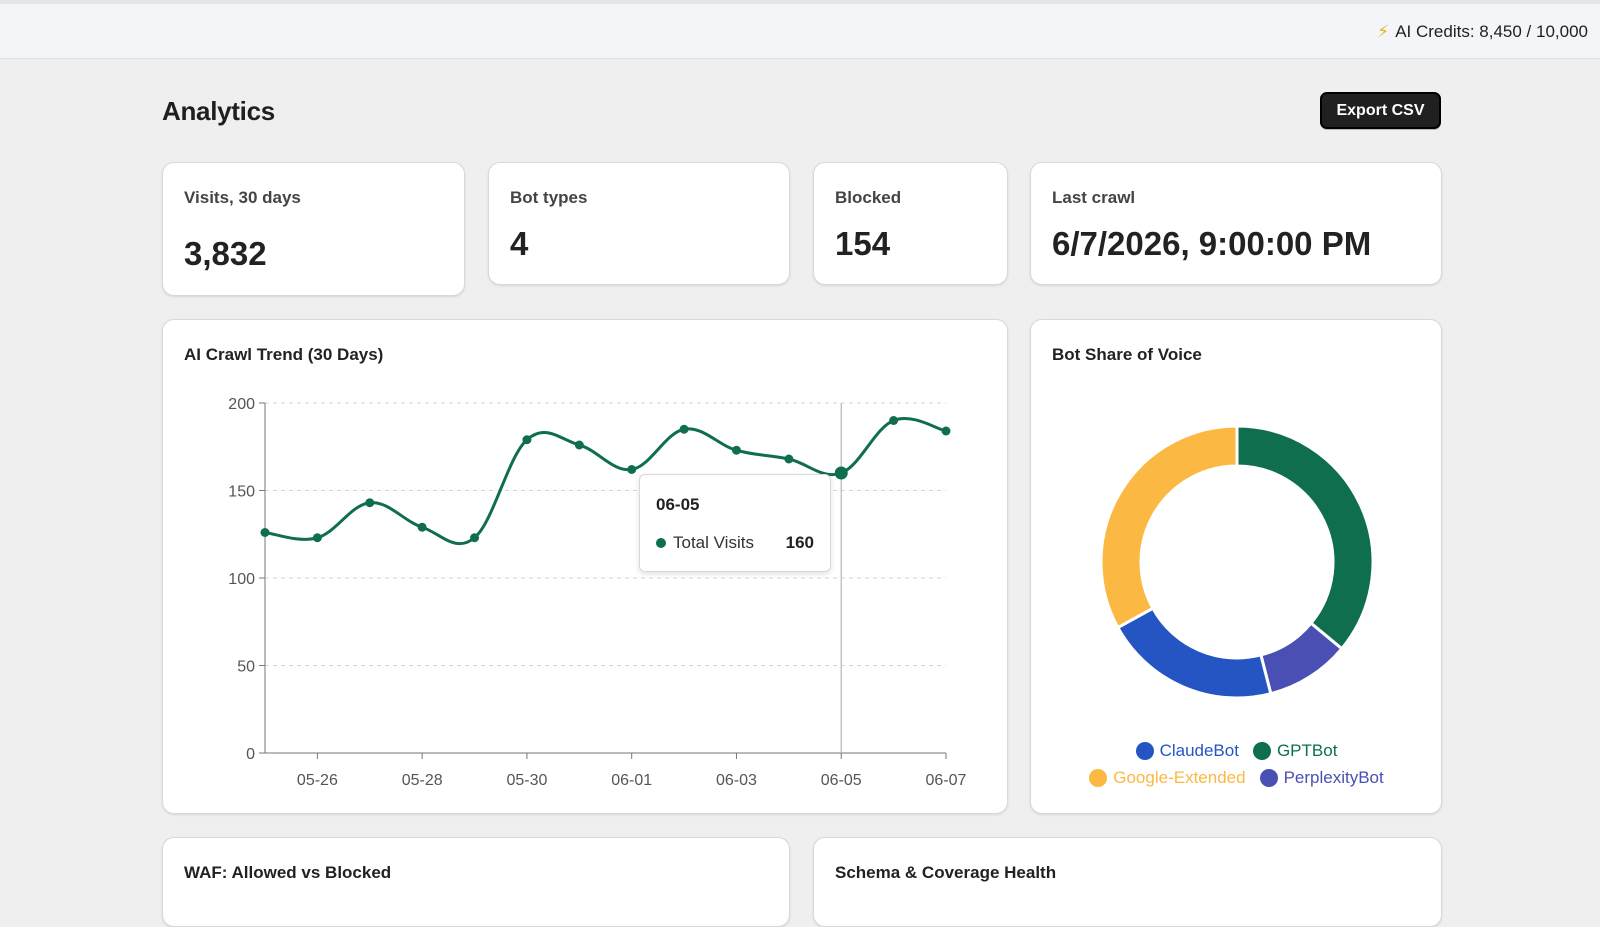 This screenshot has height=927, width=1600. What do you see at coordinates (1212, 243) in the screenshot?
I see `stat-value: 6/7/2026, 9:00:00 PM` at bounding box center [1212, 243].